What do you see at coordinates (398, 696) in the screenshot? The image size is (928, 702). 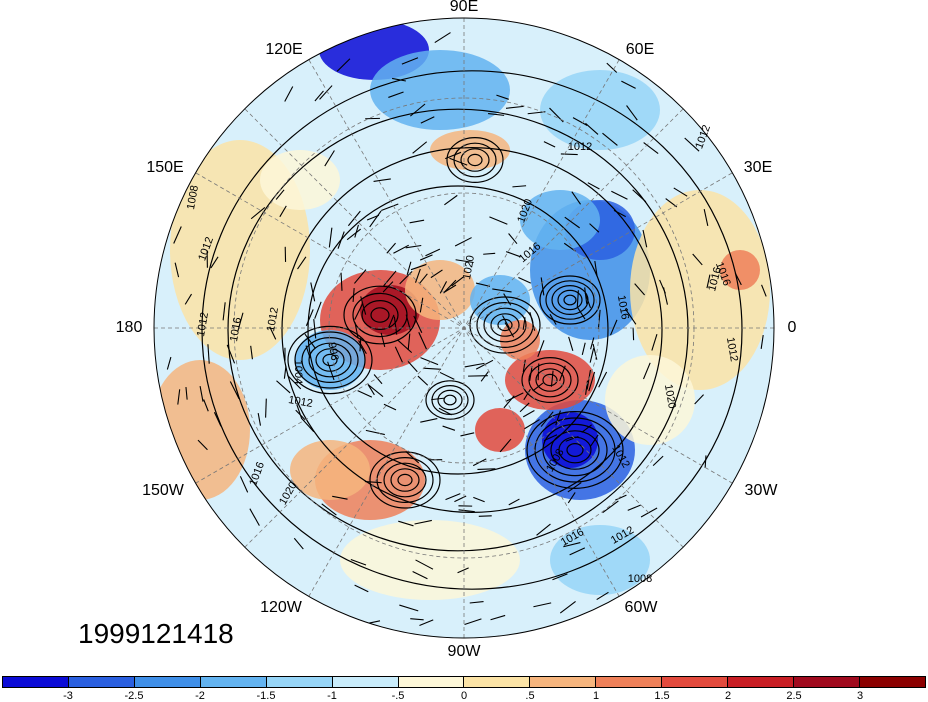 I see `colorbar-tick-label: -.5` at bounding box center [398, 696].